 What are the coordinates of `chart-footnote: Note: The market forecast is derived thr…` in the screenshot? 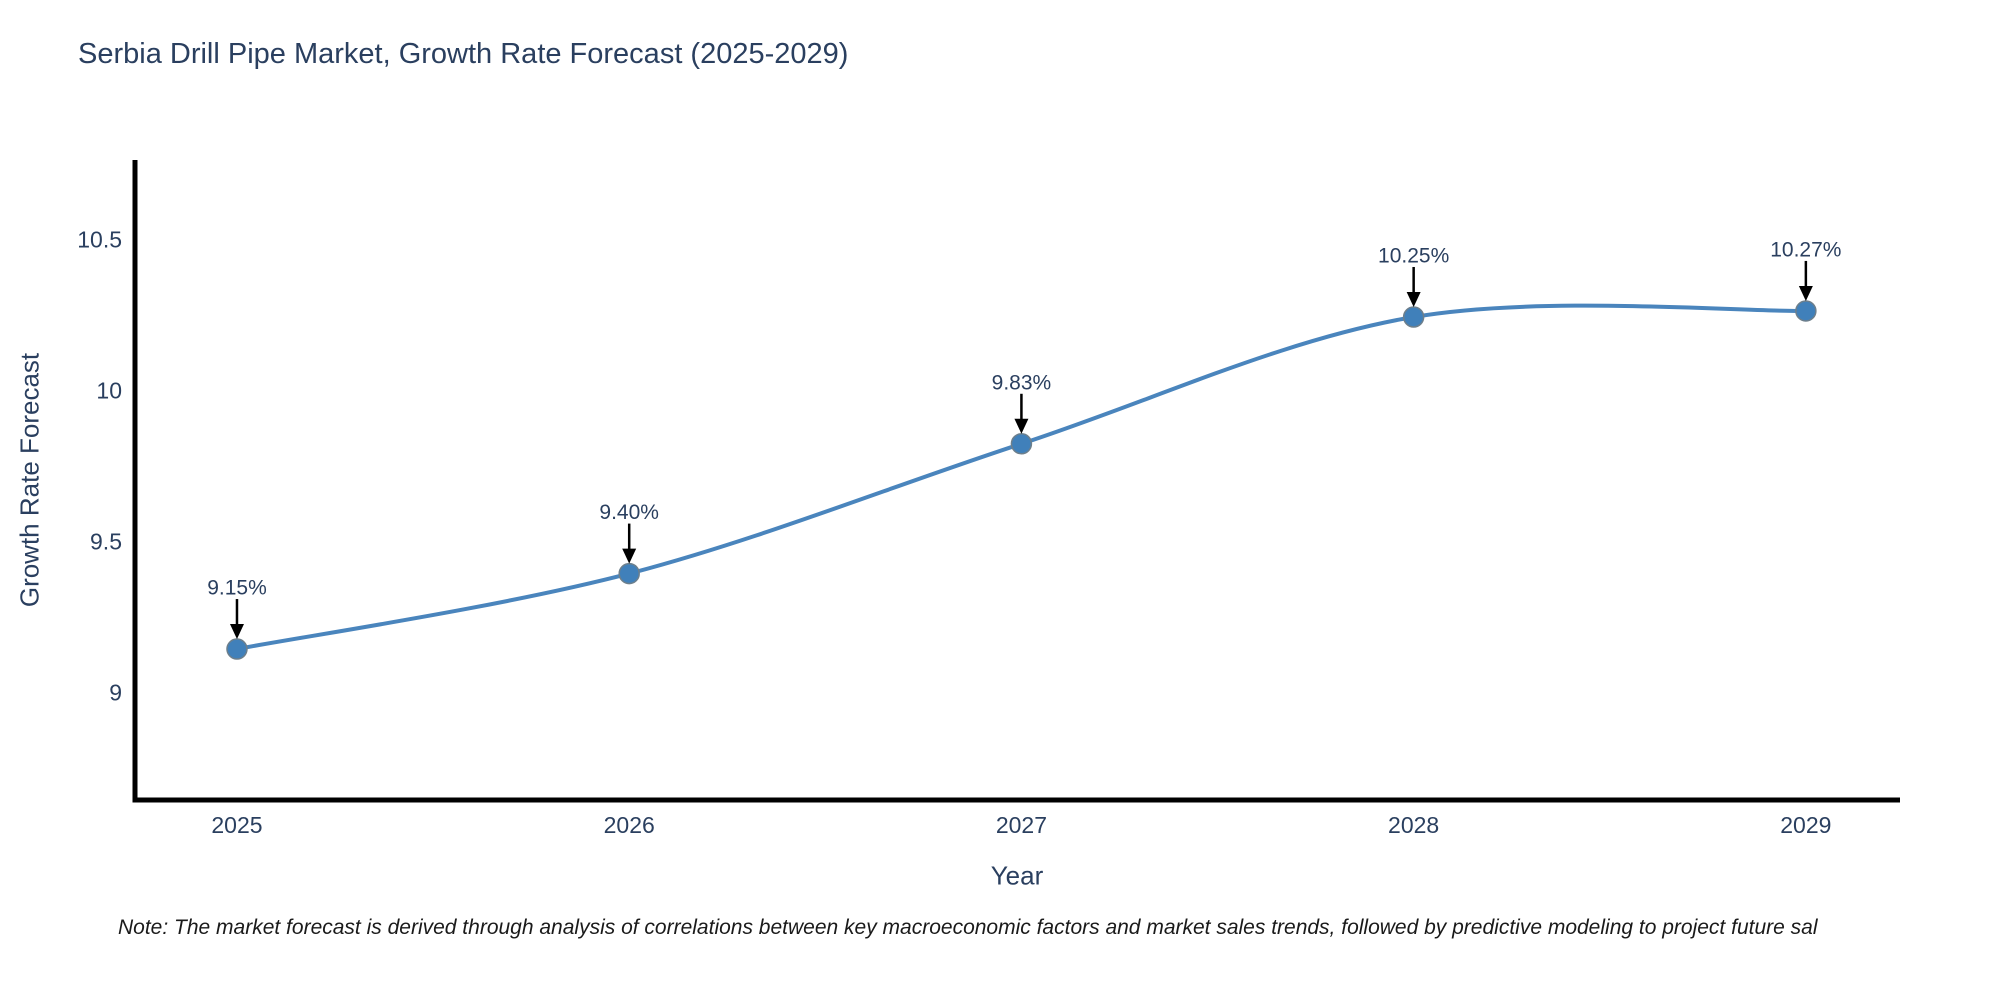 It's located at (968, 927).